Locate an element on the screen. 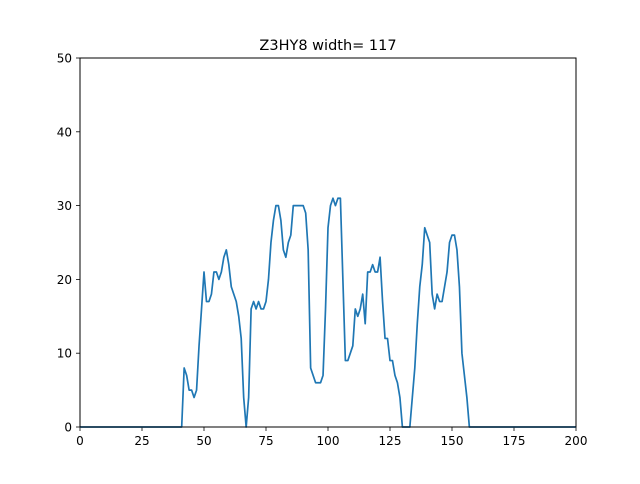  chart-title: Z3HY8 width= 117 is located at coordinates (327, 46).